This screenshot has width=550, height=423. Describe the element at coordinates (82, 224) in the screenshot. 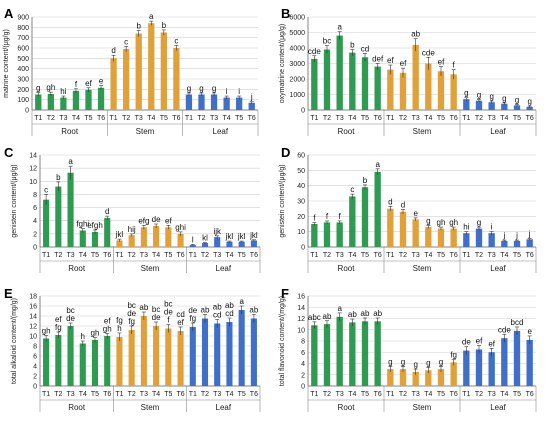

I see `significance-letter: fghi` at that location.